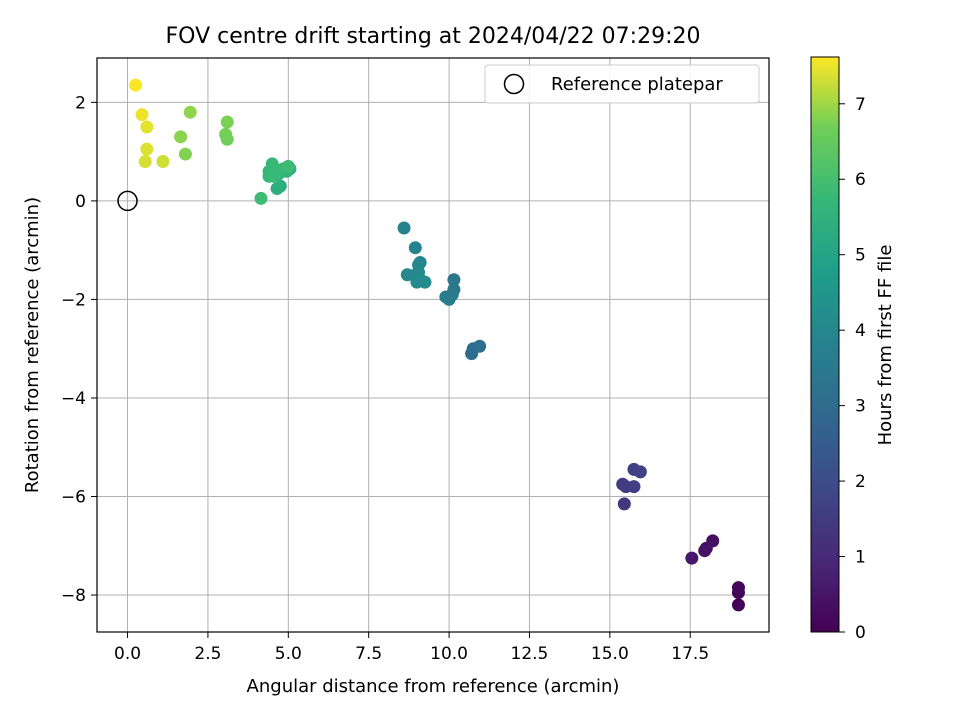  Describe the element at coordinates (885, 345) in the screenshot. I see `colorbar-label: Hours from first FF file` at that location.